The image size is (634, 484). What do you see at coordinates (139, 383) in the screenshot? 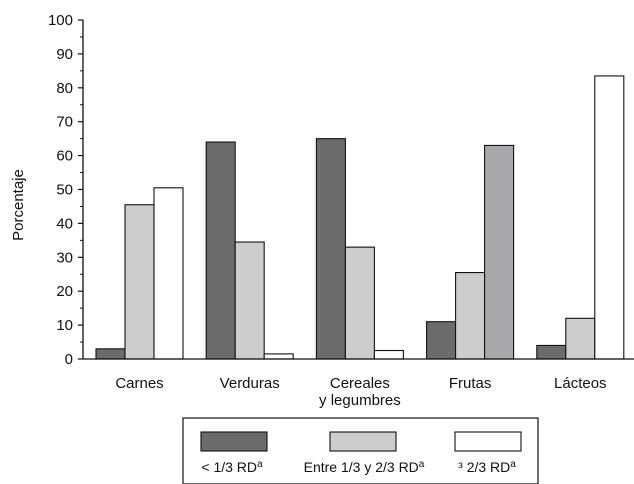
I see `x-category-label: Carnes` at bounding box center [139, 383].